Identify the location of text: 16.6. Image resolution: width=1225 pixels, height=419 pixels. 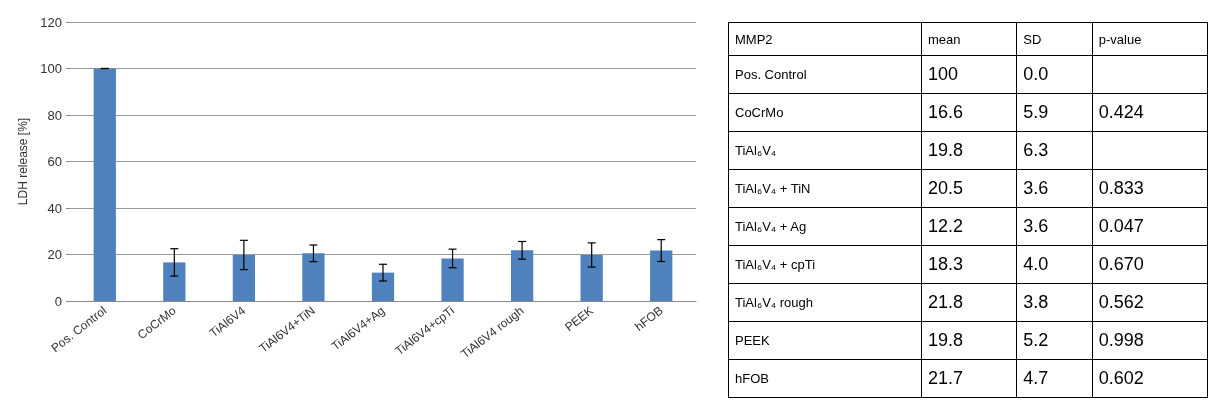
(946, 112).